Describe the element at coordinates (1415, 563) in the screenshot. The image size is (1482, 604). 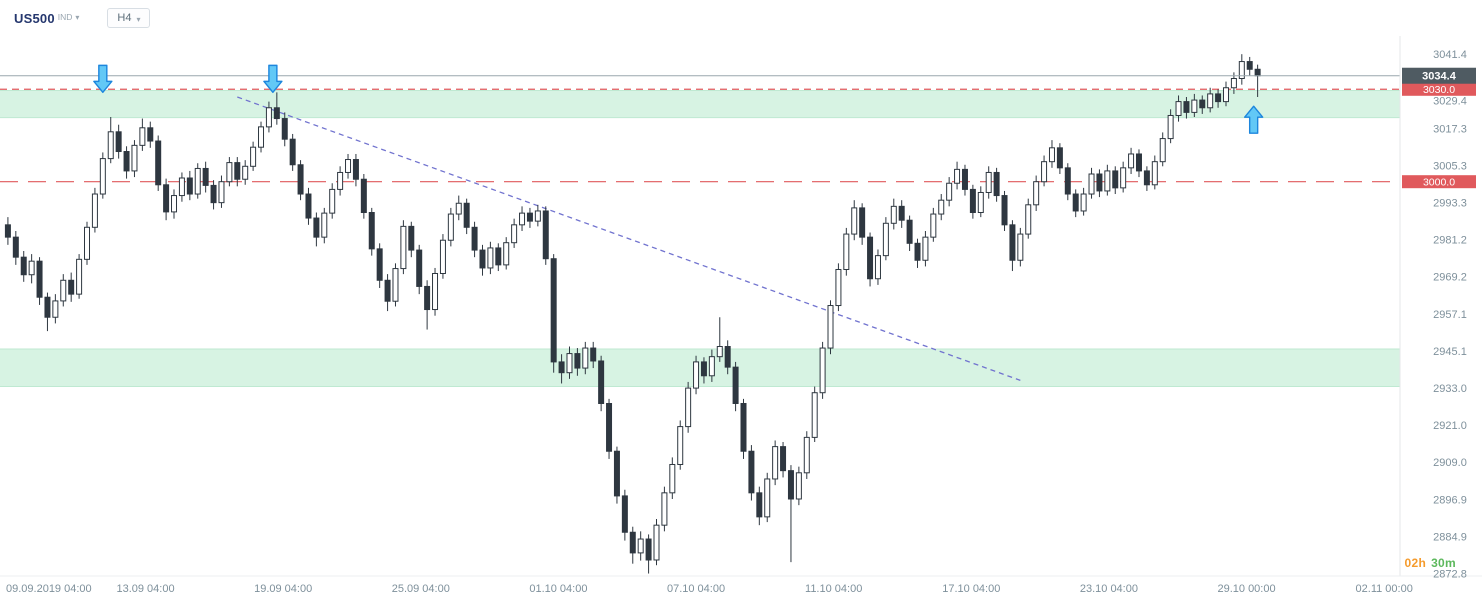
I see `countdown-hours: 02h` at that location.